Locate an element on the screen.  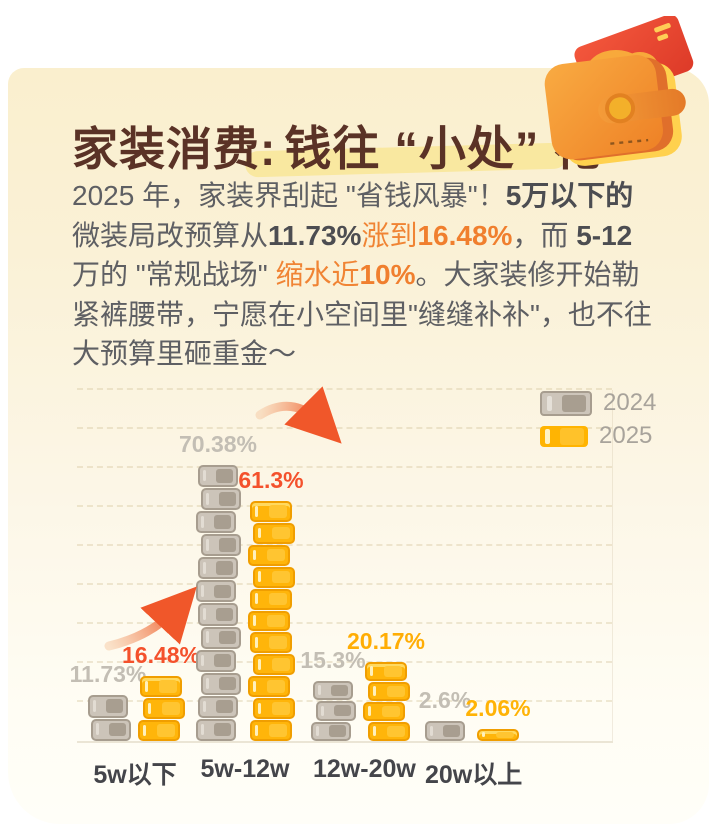
bar-2025-5w-12w is located at coordinates (271, 621).